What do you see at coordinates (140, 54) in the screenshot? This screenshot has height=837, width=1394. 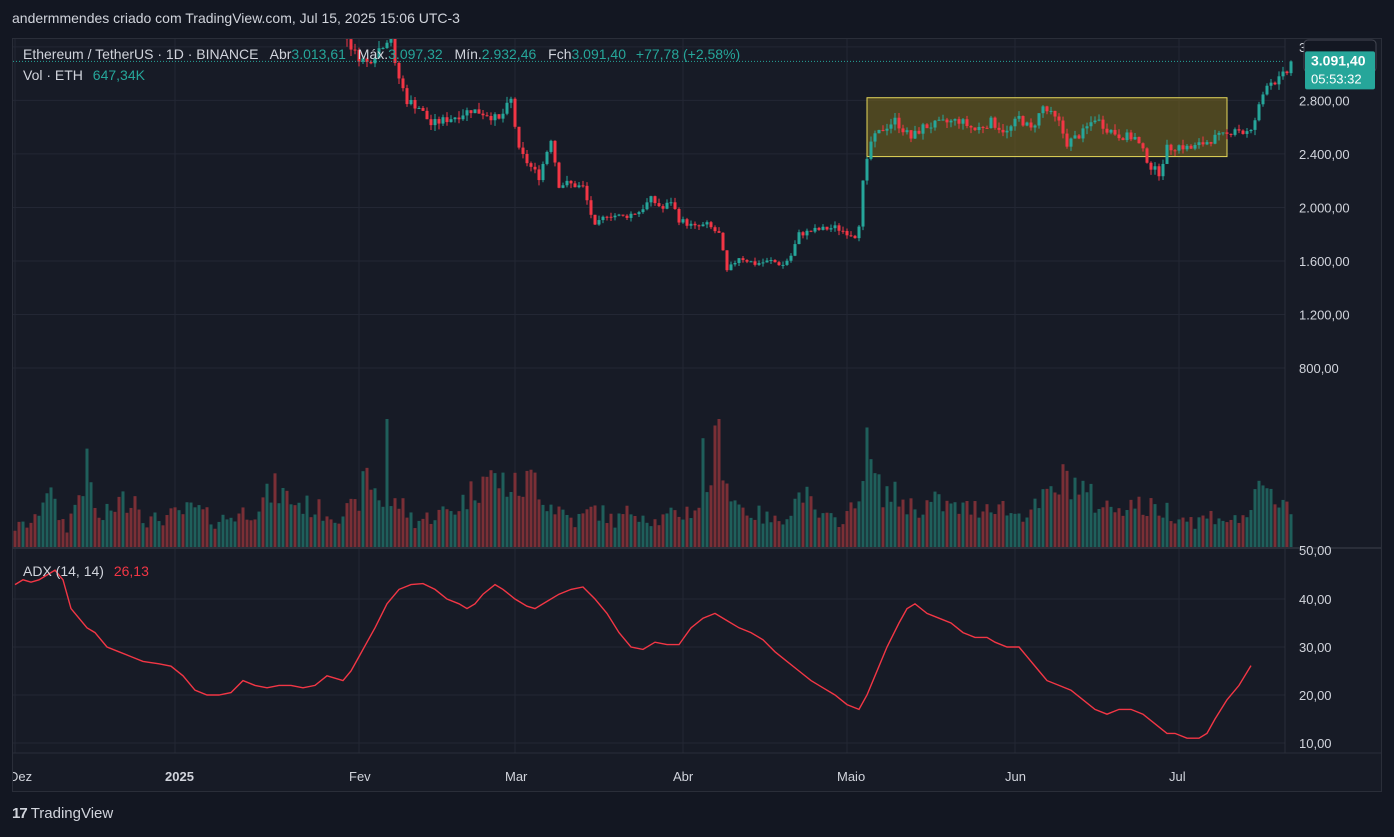 I see `symbol-title: Ethereum / TetherUS · 1D · BINANCE` at bounding box center [140, 54].